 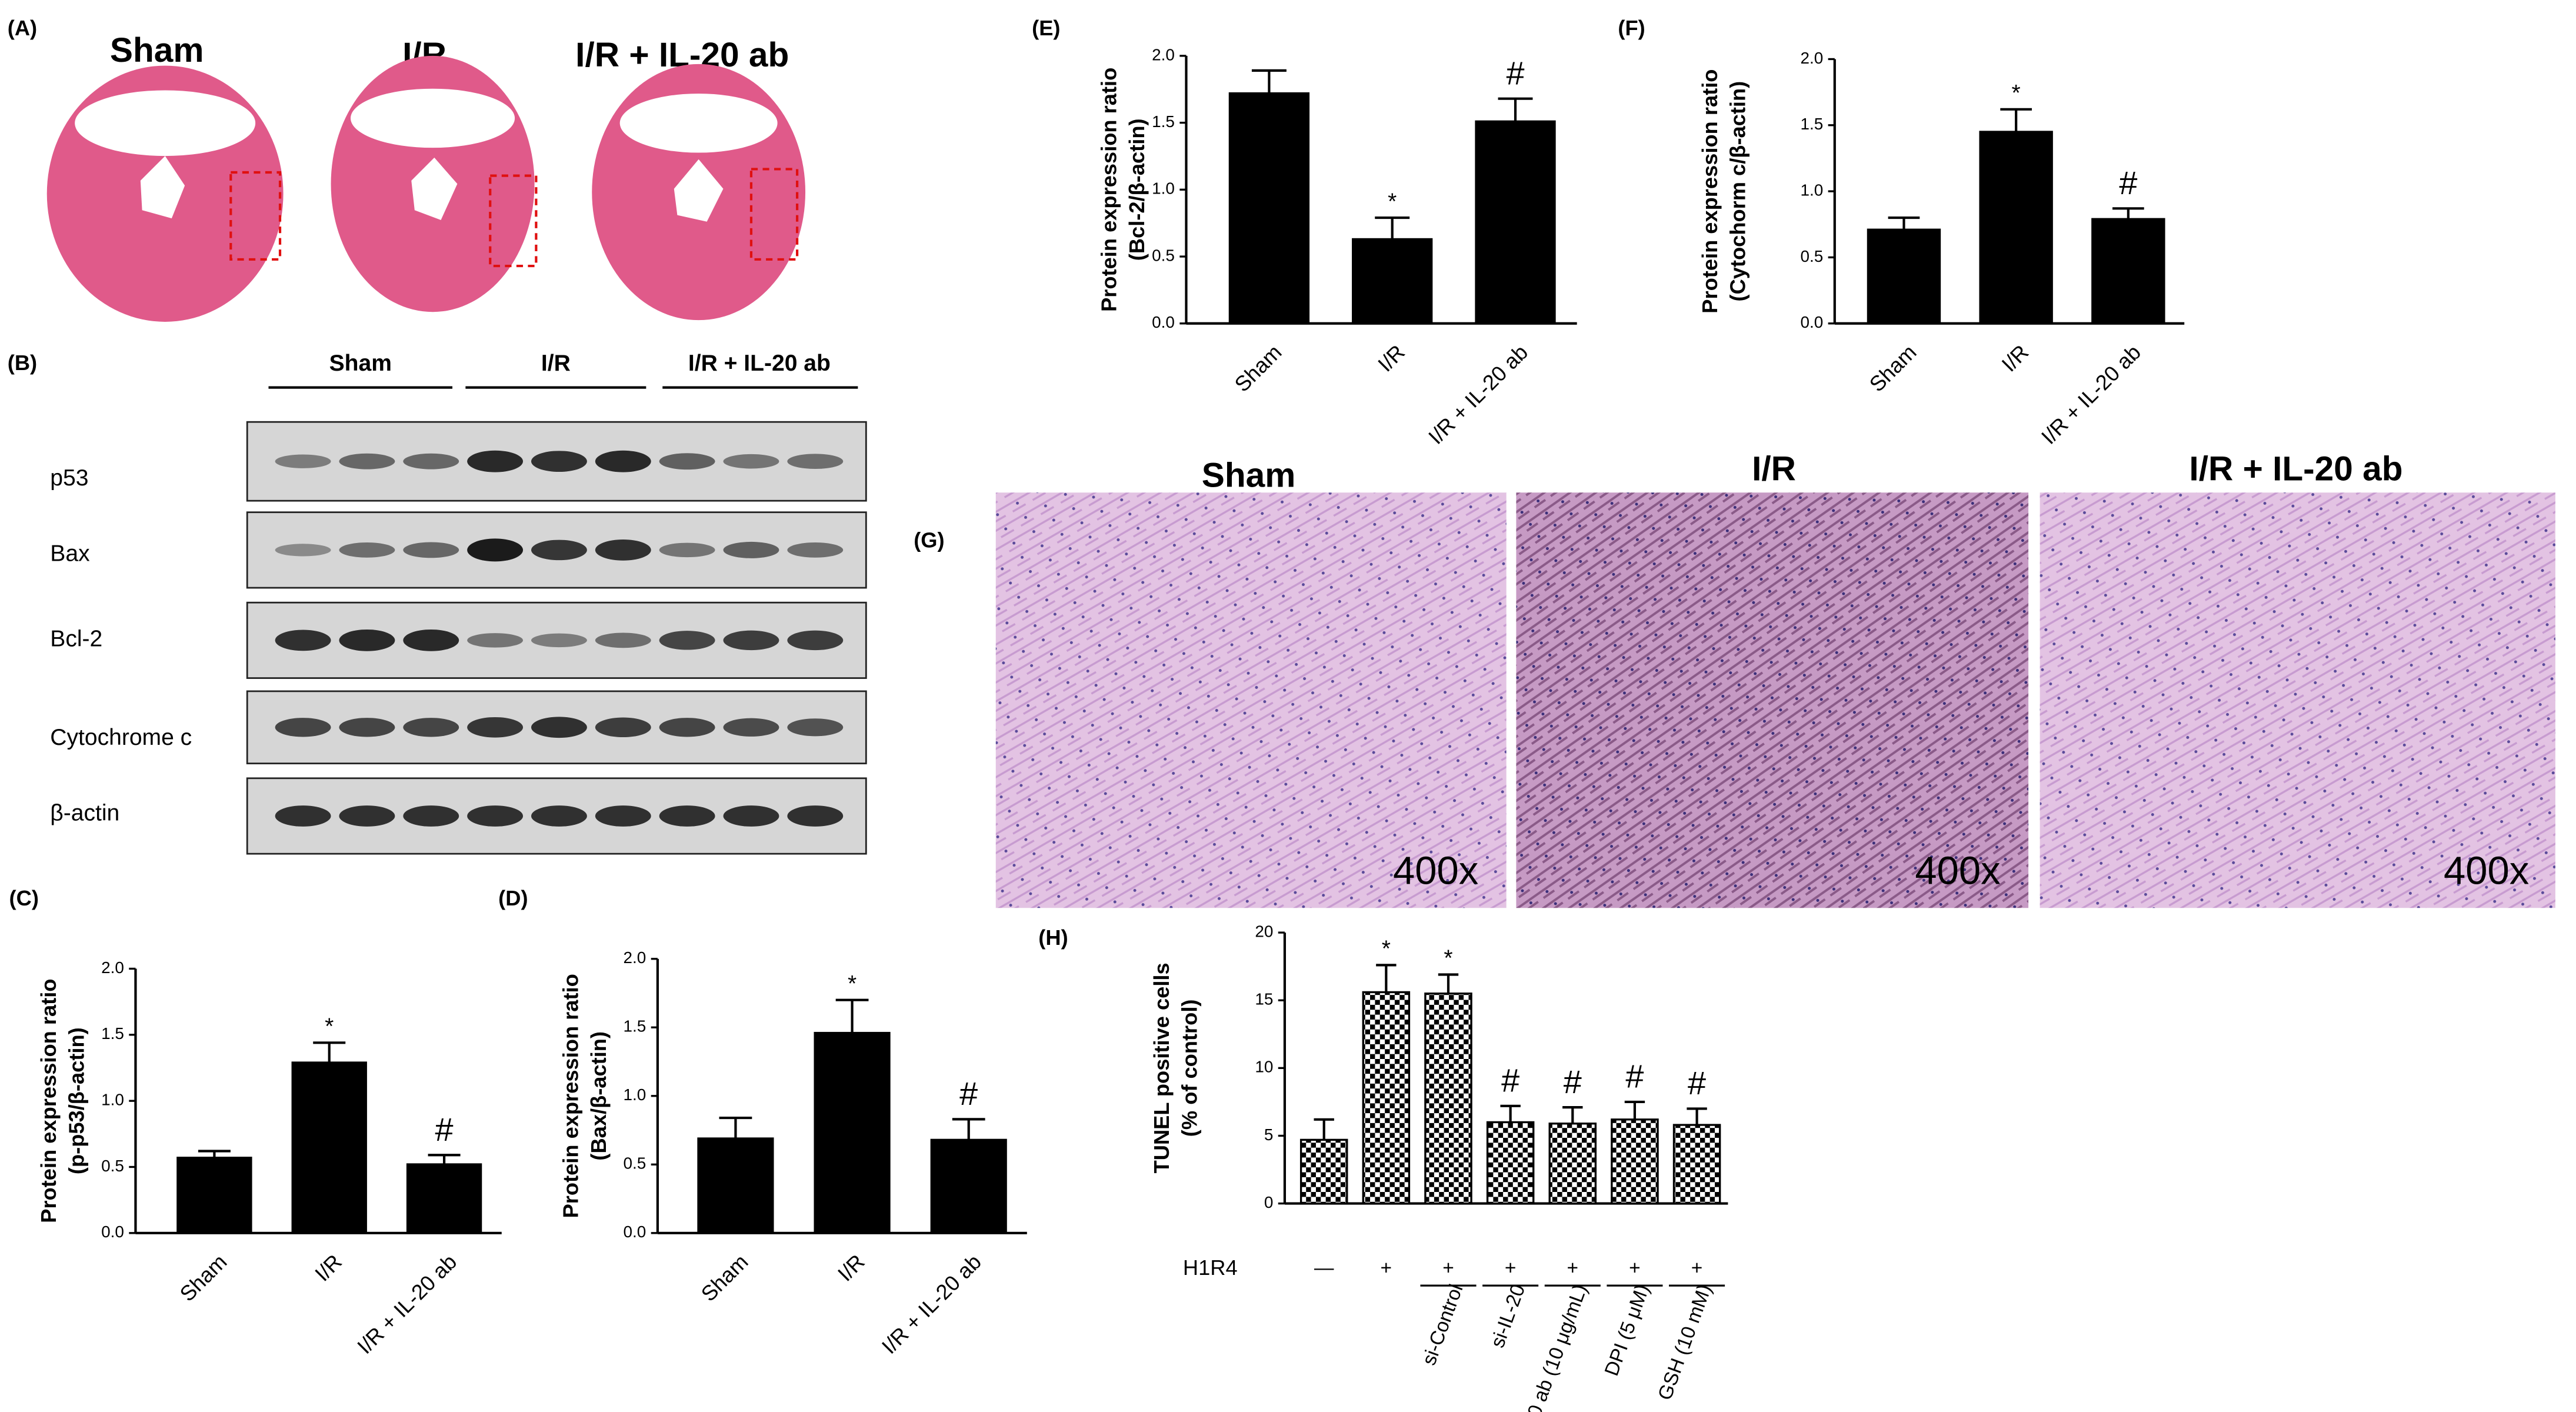 I want to click on histology-image, so click(x=1773, y=700).